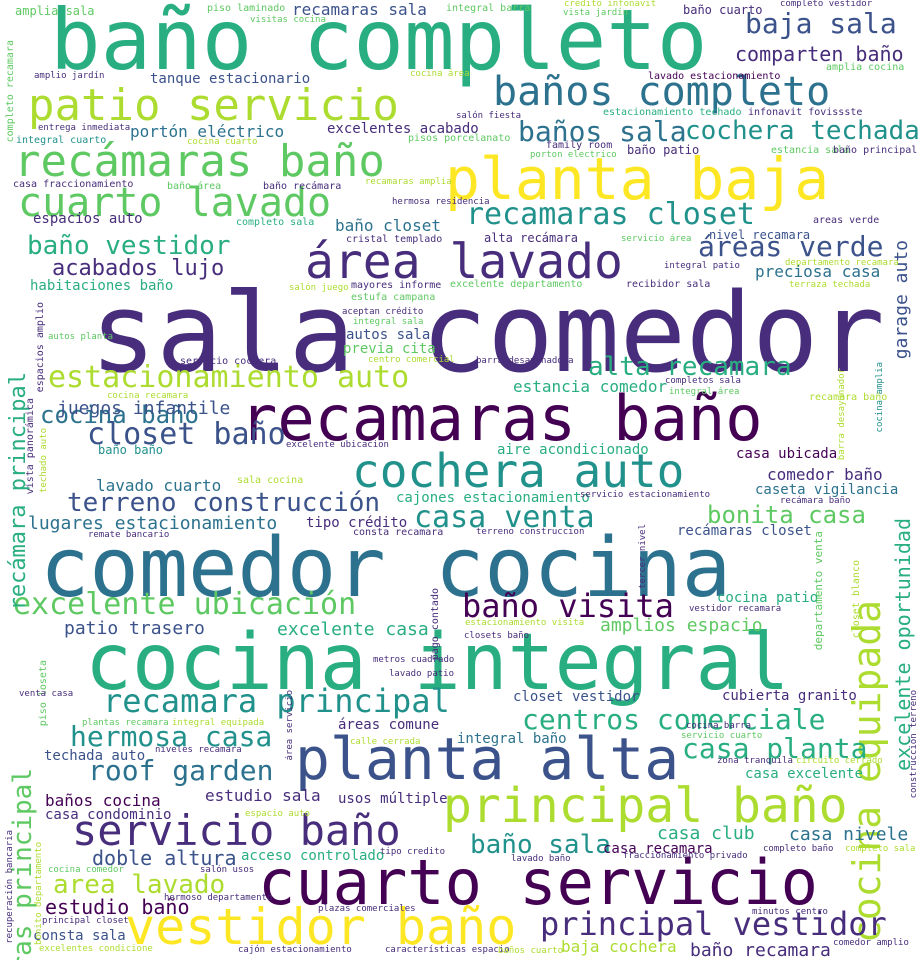 The image size is (920, 960). Describe the element at coordinates (81, 337) in the screenshot. I see `word: autos planta` at that location.